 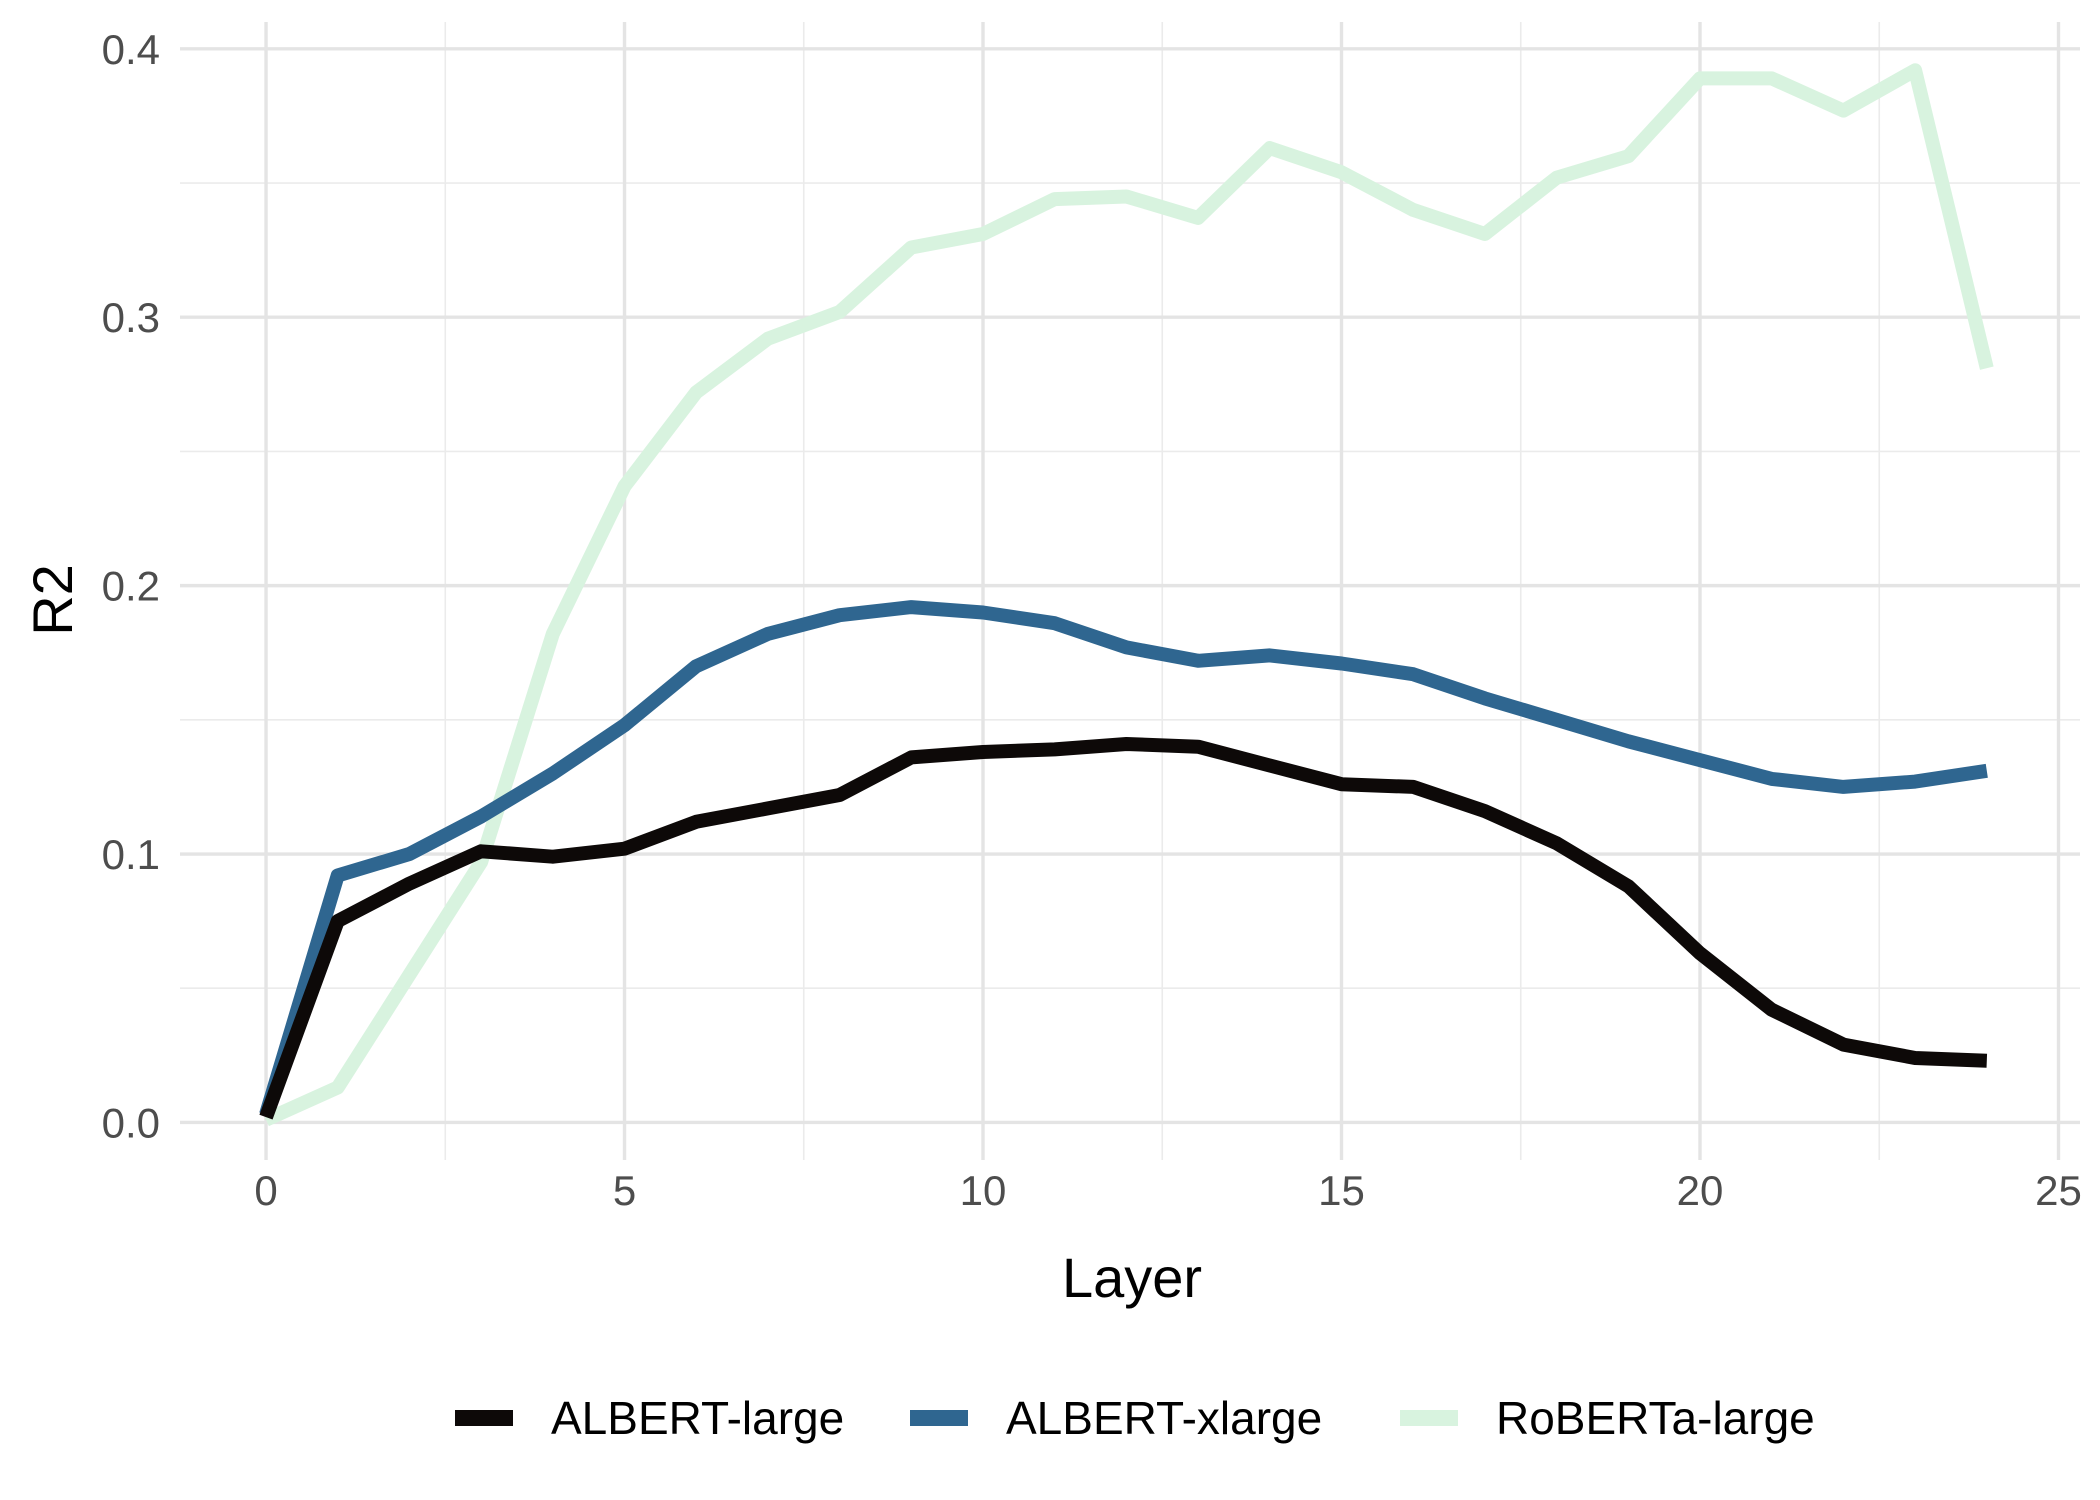 I want to click on x-axis-title: Layer, so click(x=1132, y=1277).